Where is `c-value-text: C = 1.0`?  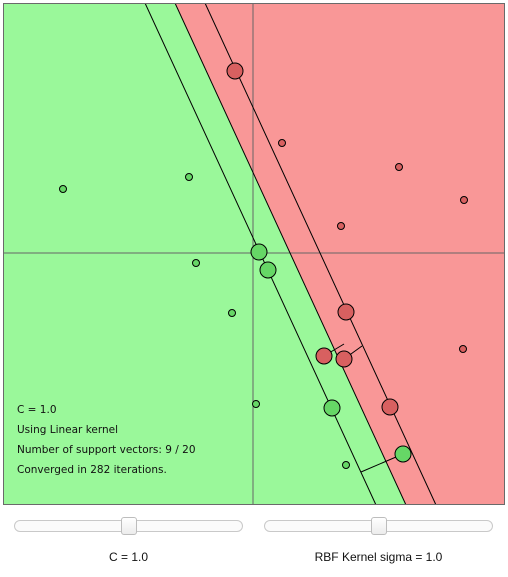 c-value-text: C = 1.0 is located at coordinates (37, 410).